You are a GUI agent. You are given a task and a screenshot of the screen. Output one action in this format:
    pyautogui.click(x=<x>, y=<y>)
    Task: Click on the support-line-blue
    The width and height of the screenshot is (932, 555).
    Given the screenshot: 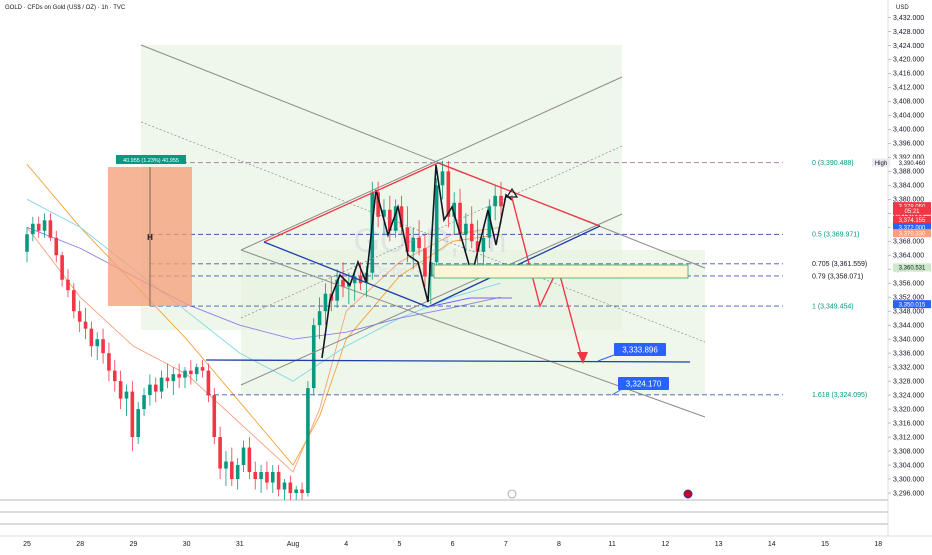 What is the action you would take?
    pyautogui.click(x=448, y=361)
    